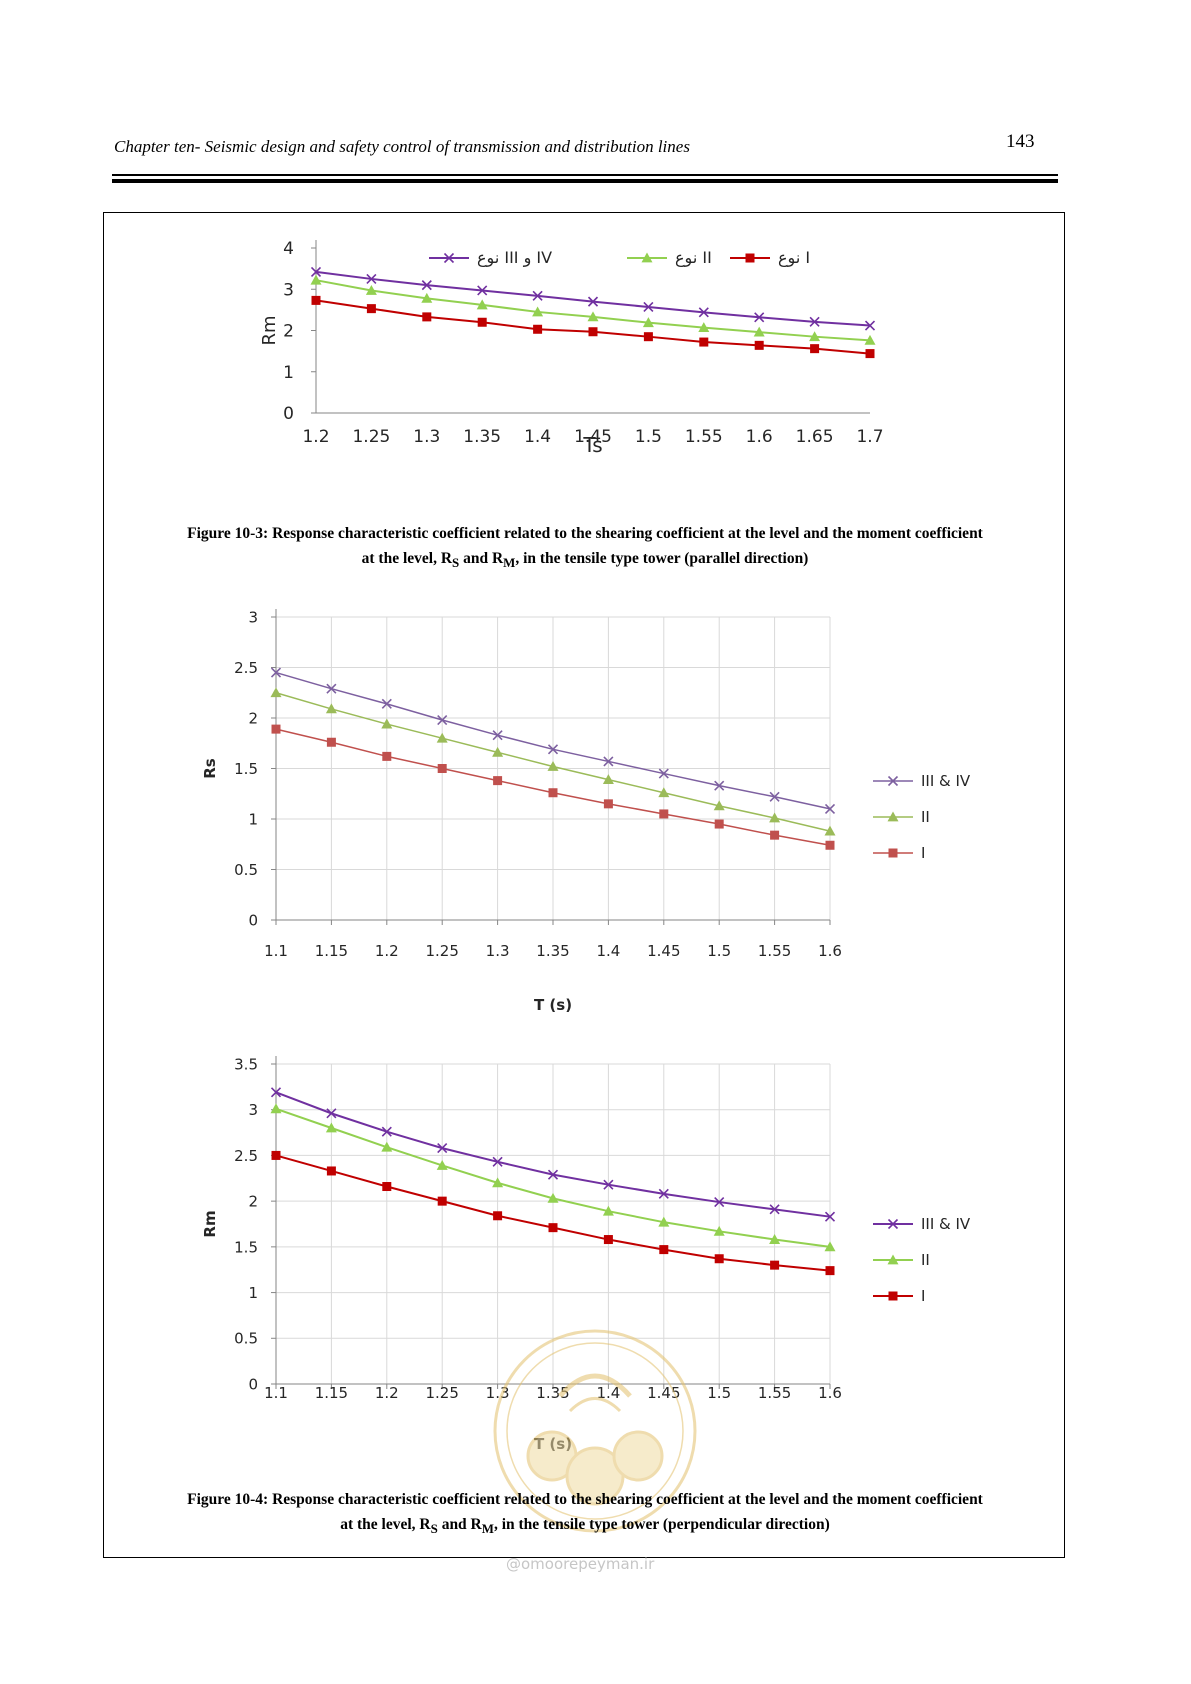 The width and height of the screenshot is (1191, 1684). I want to click on y-tick-label: 4, so click(288, 249).